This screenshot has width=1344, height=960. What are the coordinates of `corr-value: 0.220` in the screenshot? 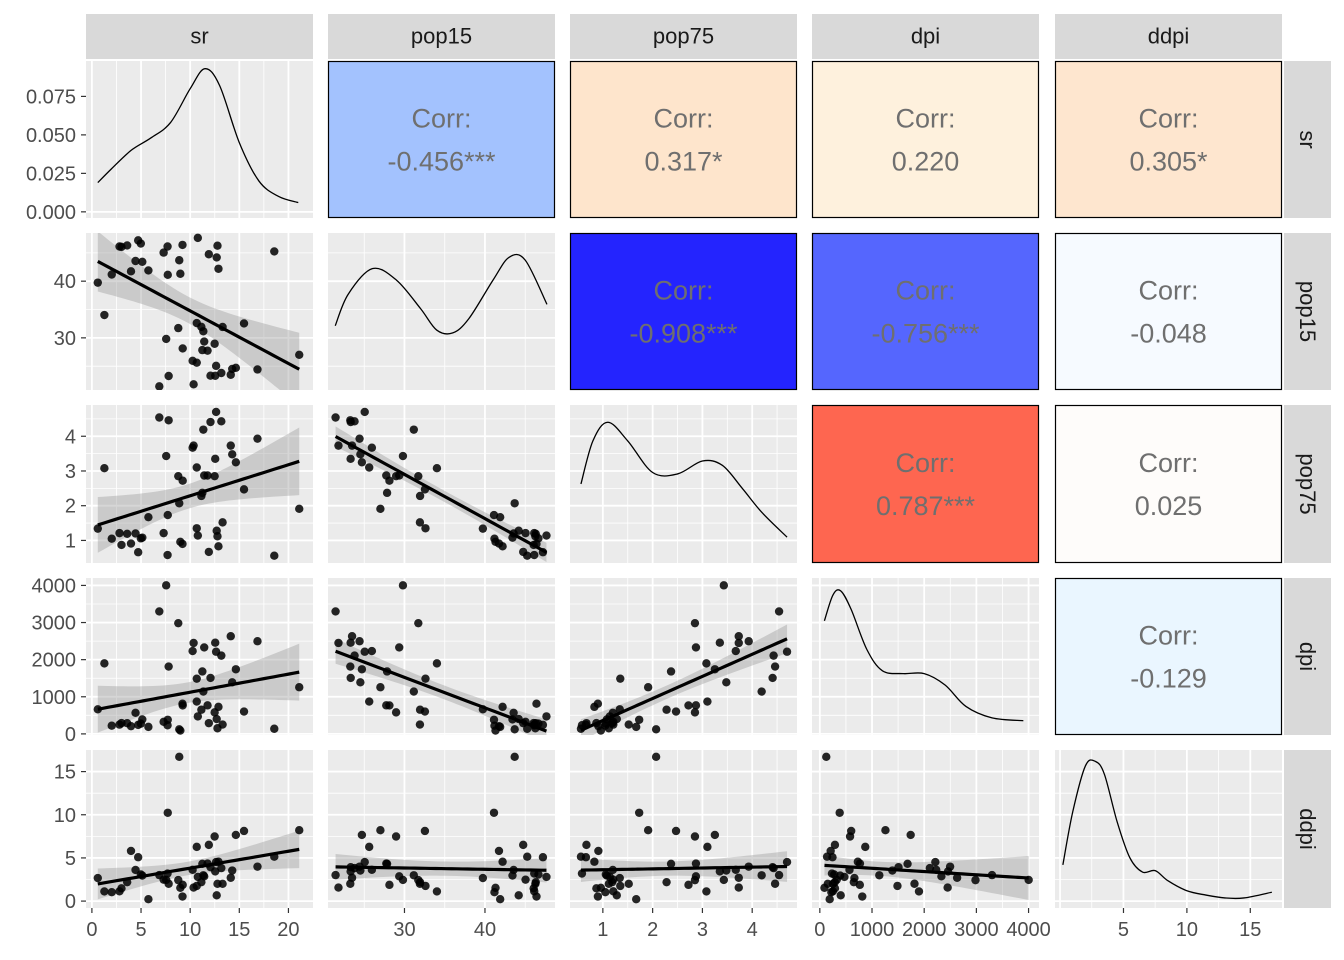 It's located at (926, 162).